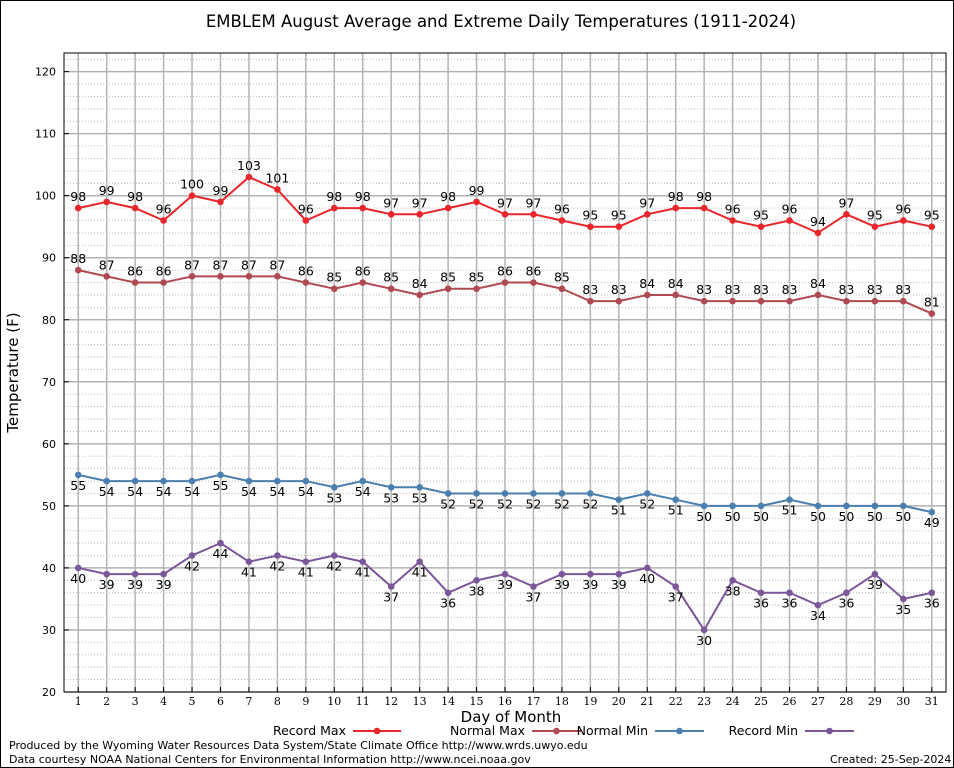 This screenshot has height=768, width=954. What do you see at coordinates (733, 701) in the screenshot?
I see `x-tick-label: 24` at bounding box center [733, 701].